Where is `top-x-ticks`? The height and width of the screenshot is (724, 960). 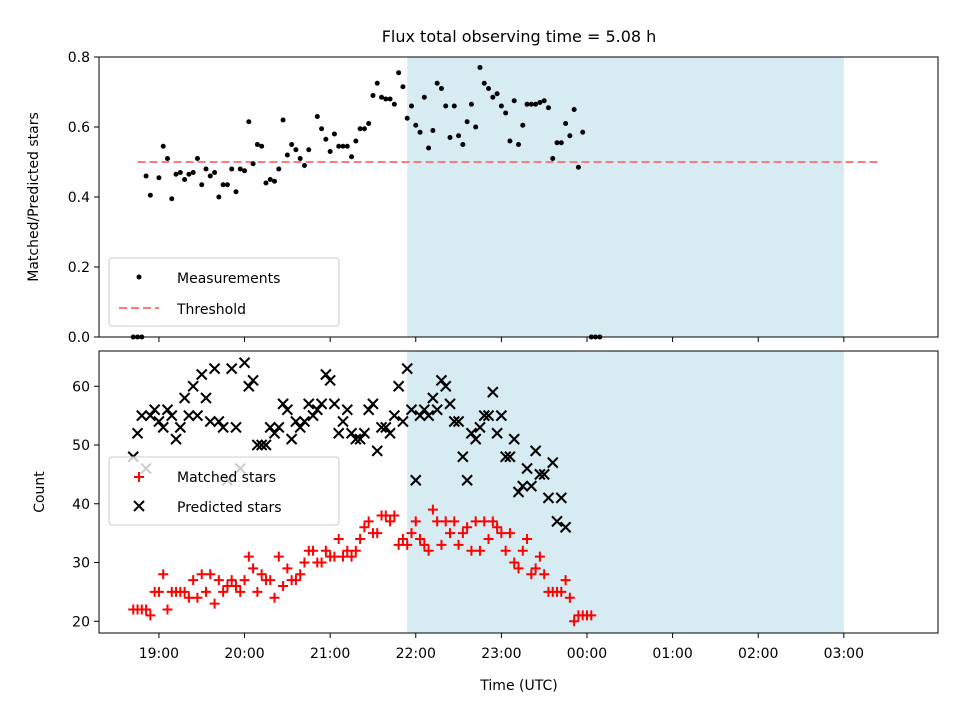
top-x-ticks is located at coordinates (501, 339).